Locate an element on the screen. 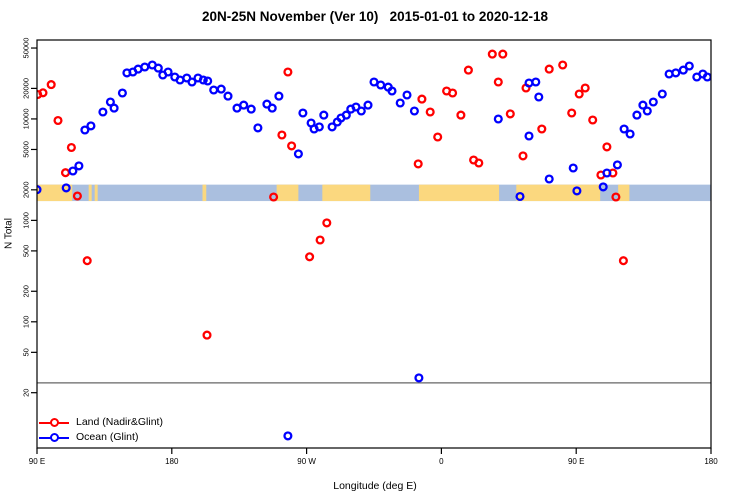 This screenshot has height=500, width=750. ocean-circle-icon is located at coordinates (54, 437).